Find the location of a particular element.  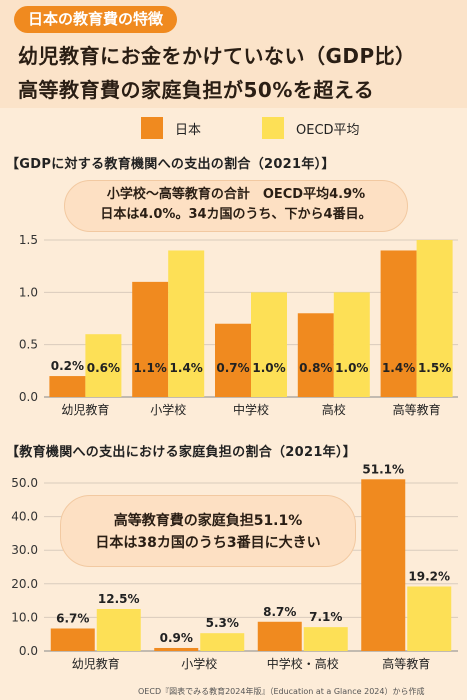

chart1-annotation-line1: 小学校〜高等教育の合計 OECD平均4.9% is located at coordinates (236, 194).